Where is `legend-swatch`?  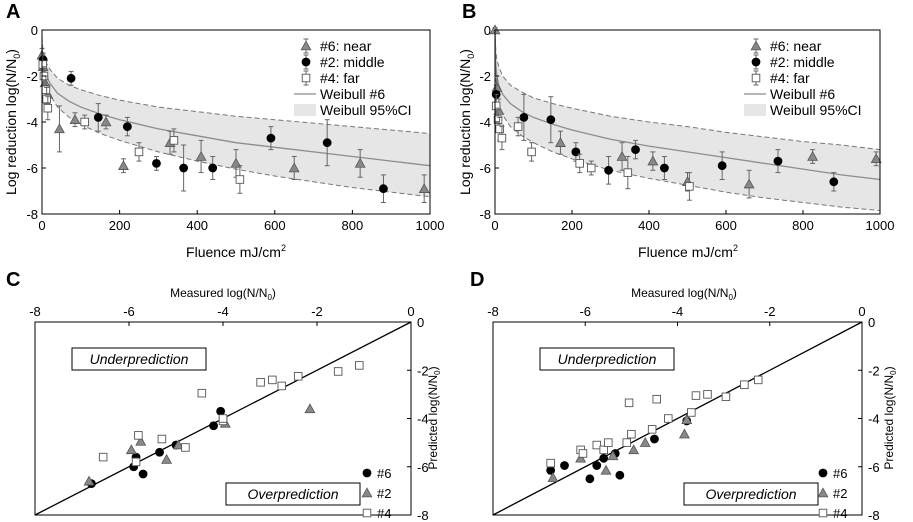 legend-swatch is located at coordinates (755, 110).